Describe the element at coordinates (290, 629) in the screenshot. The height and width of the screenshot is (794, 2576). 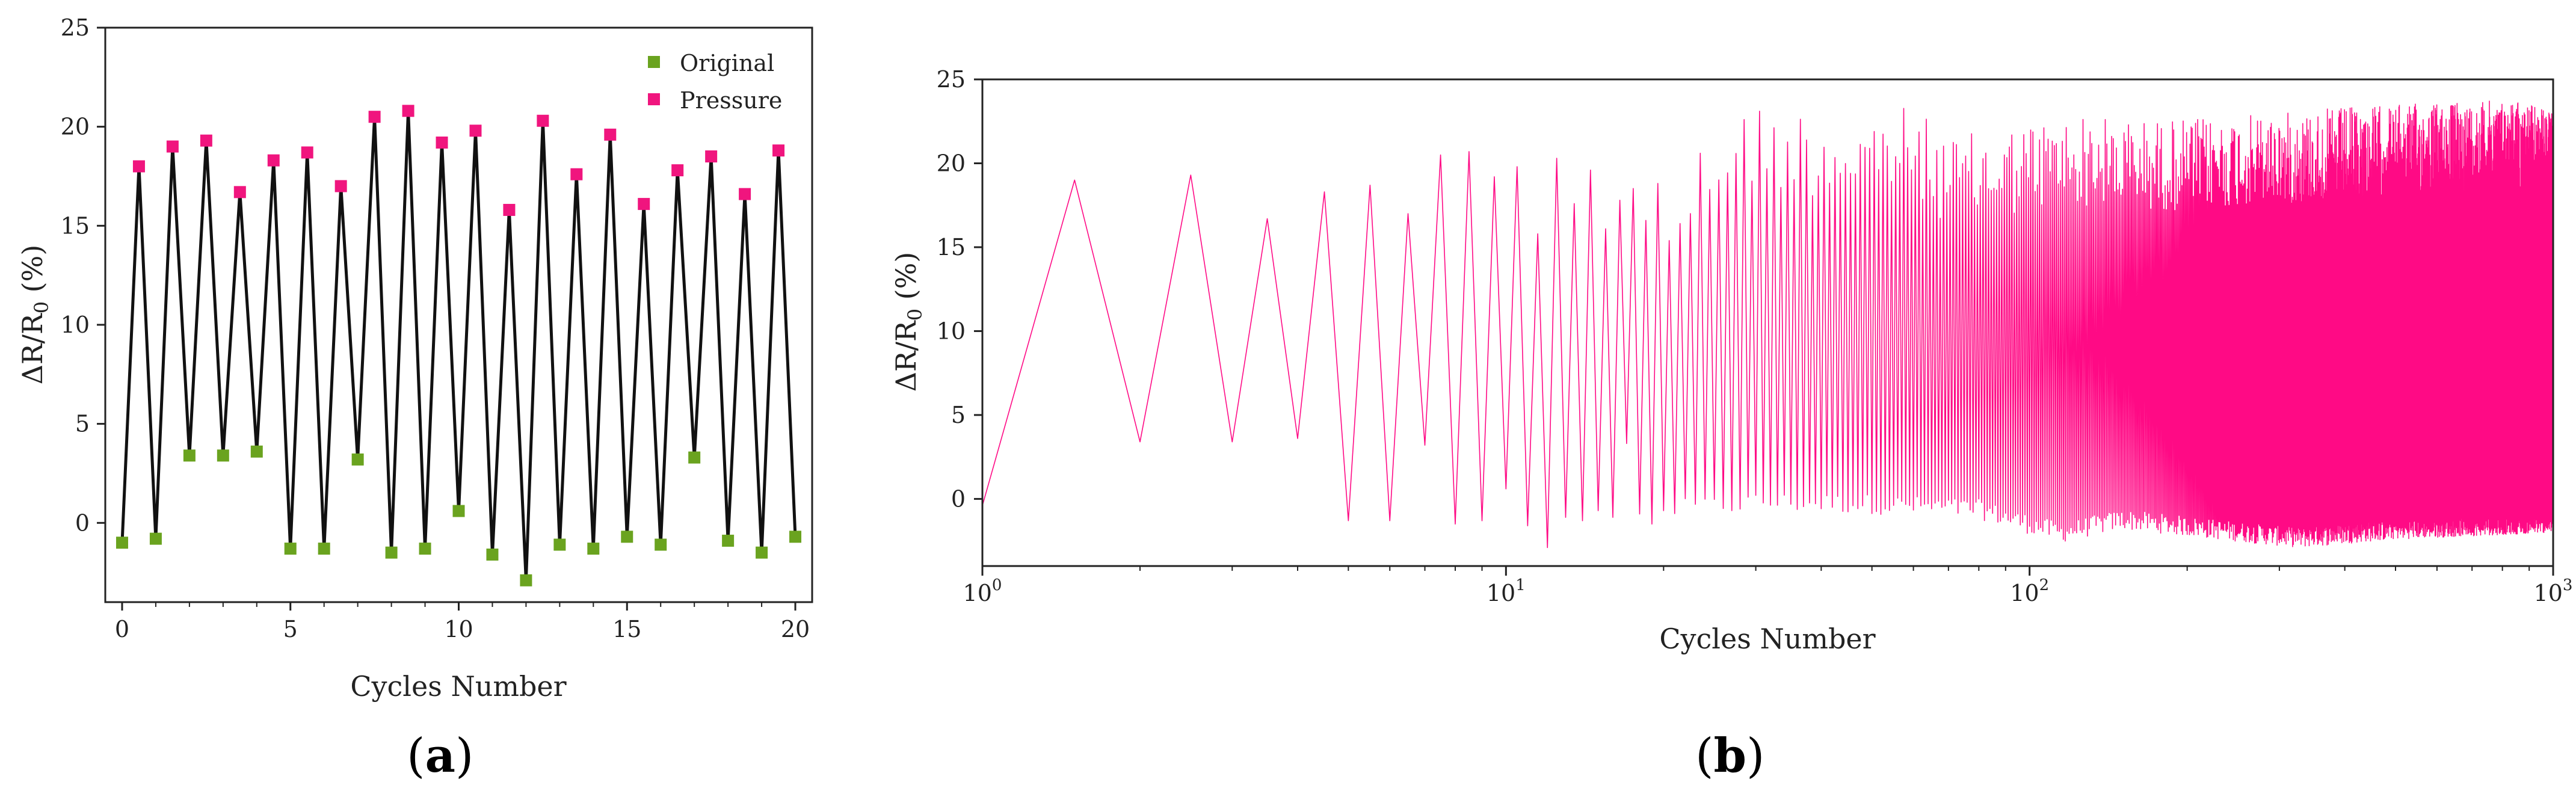
I see `chart-a-x-tick-label: 5` at that location.